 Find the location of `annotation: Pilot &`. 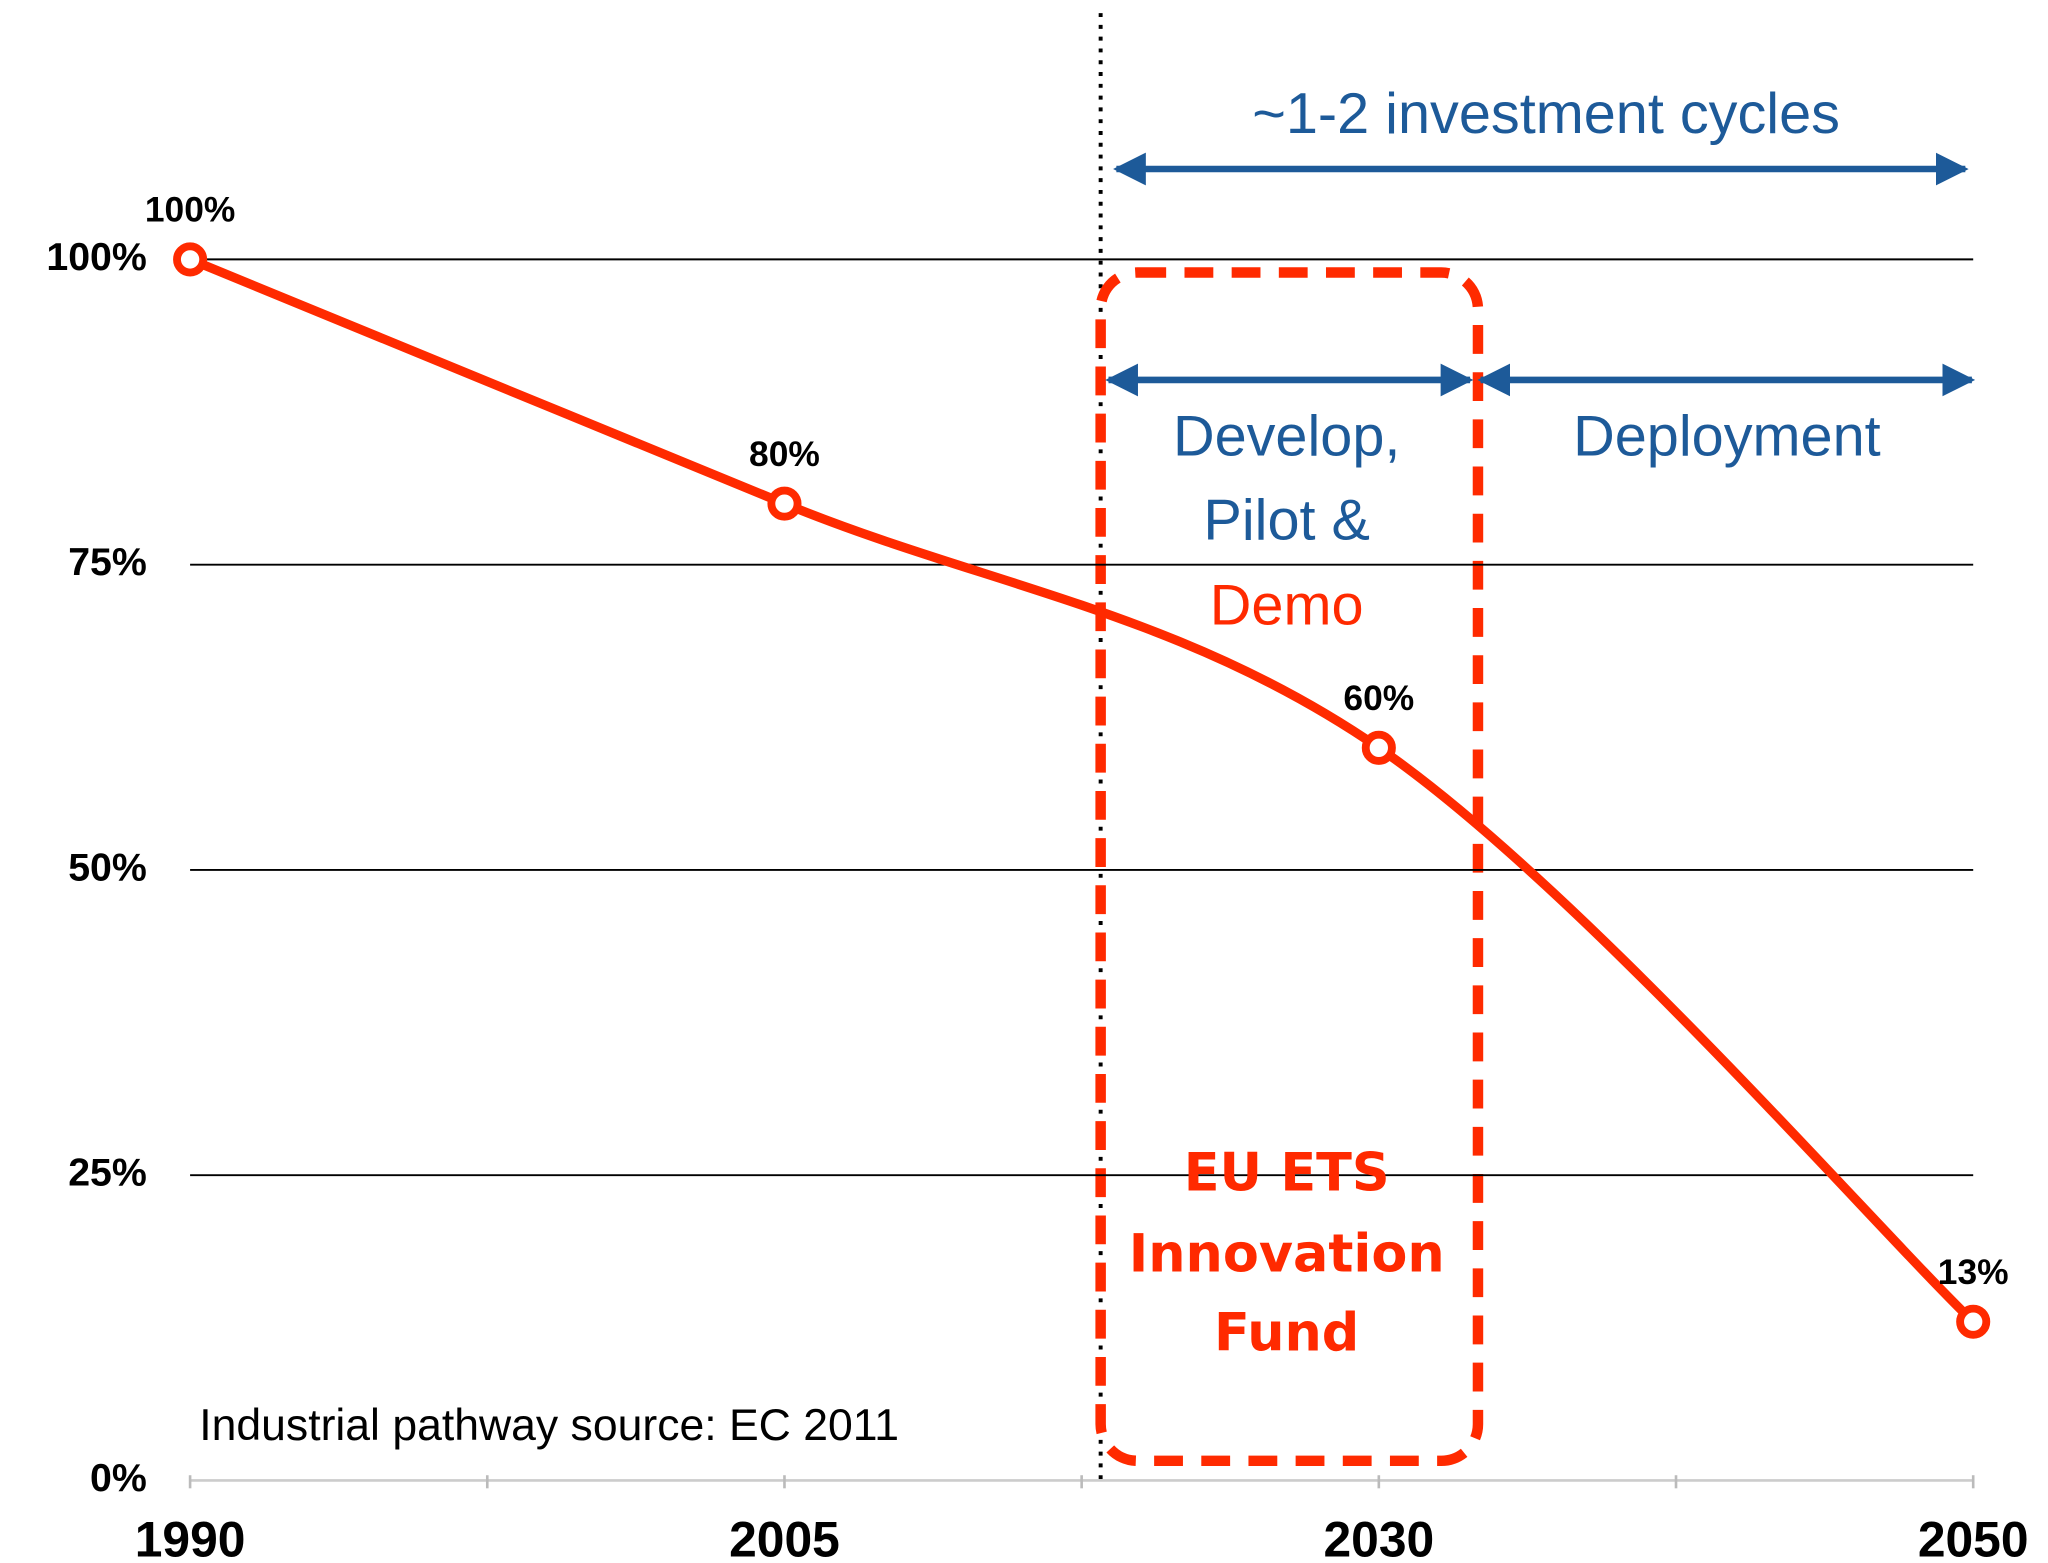

annotation: Pilot & is located at coordinates (1286, 520).